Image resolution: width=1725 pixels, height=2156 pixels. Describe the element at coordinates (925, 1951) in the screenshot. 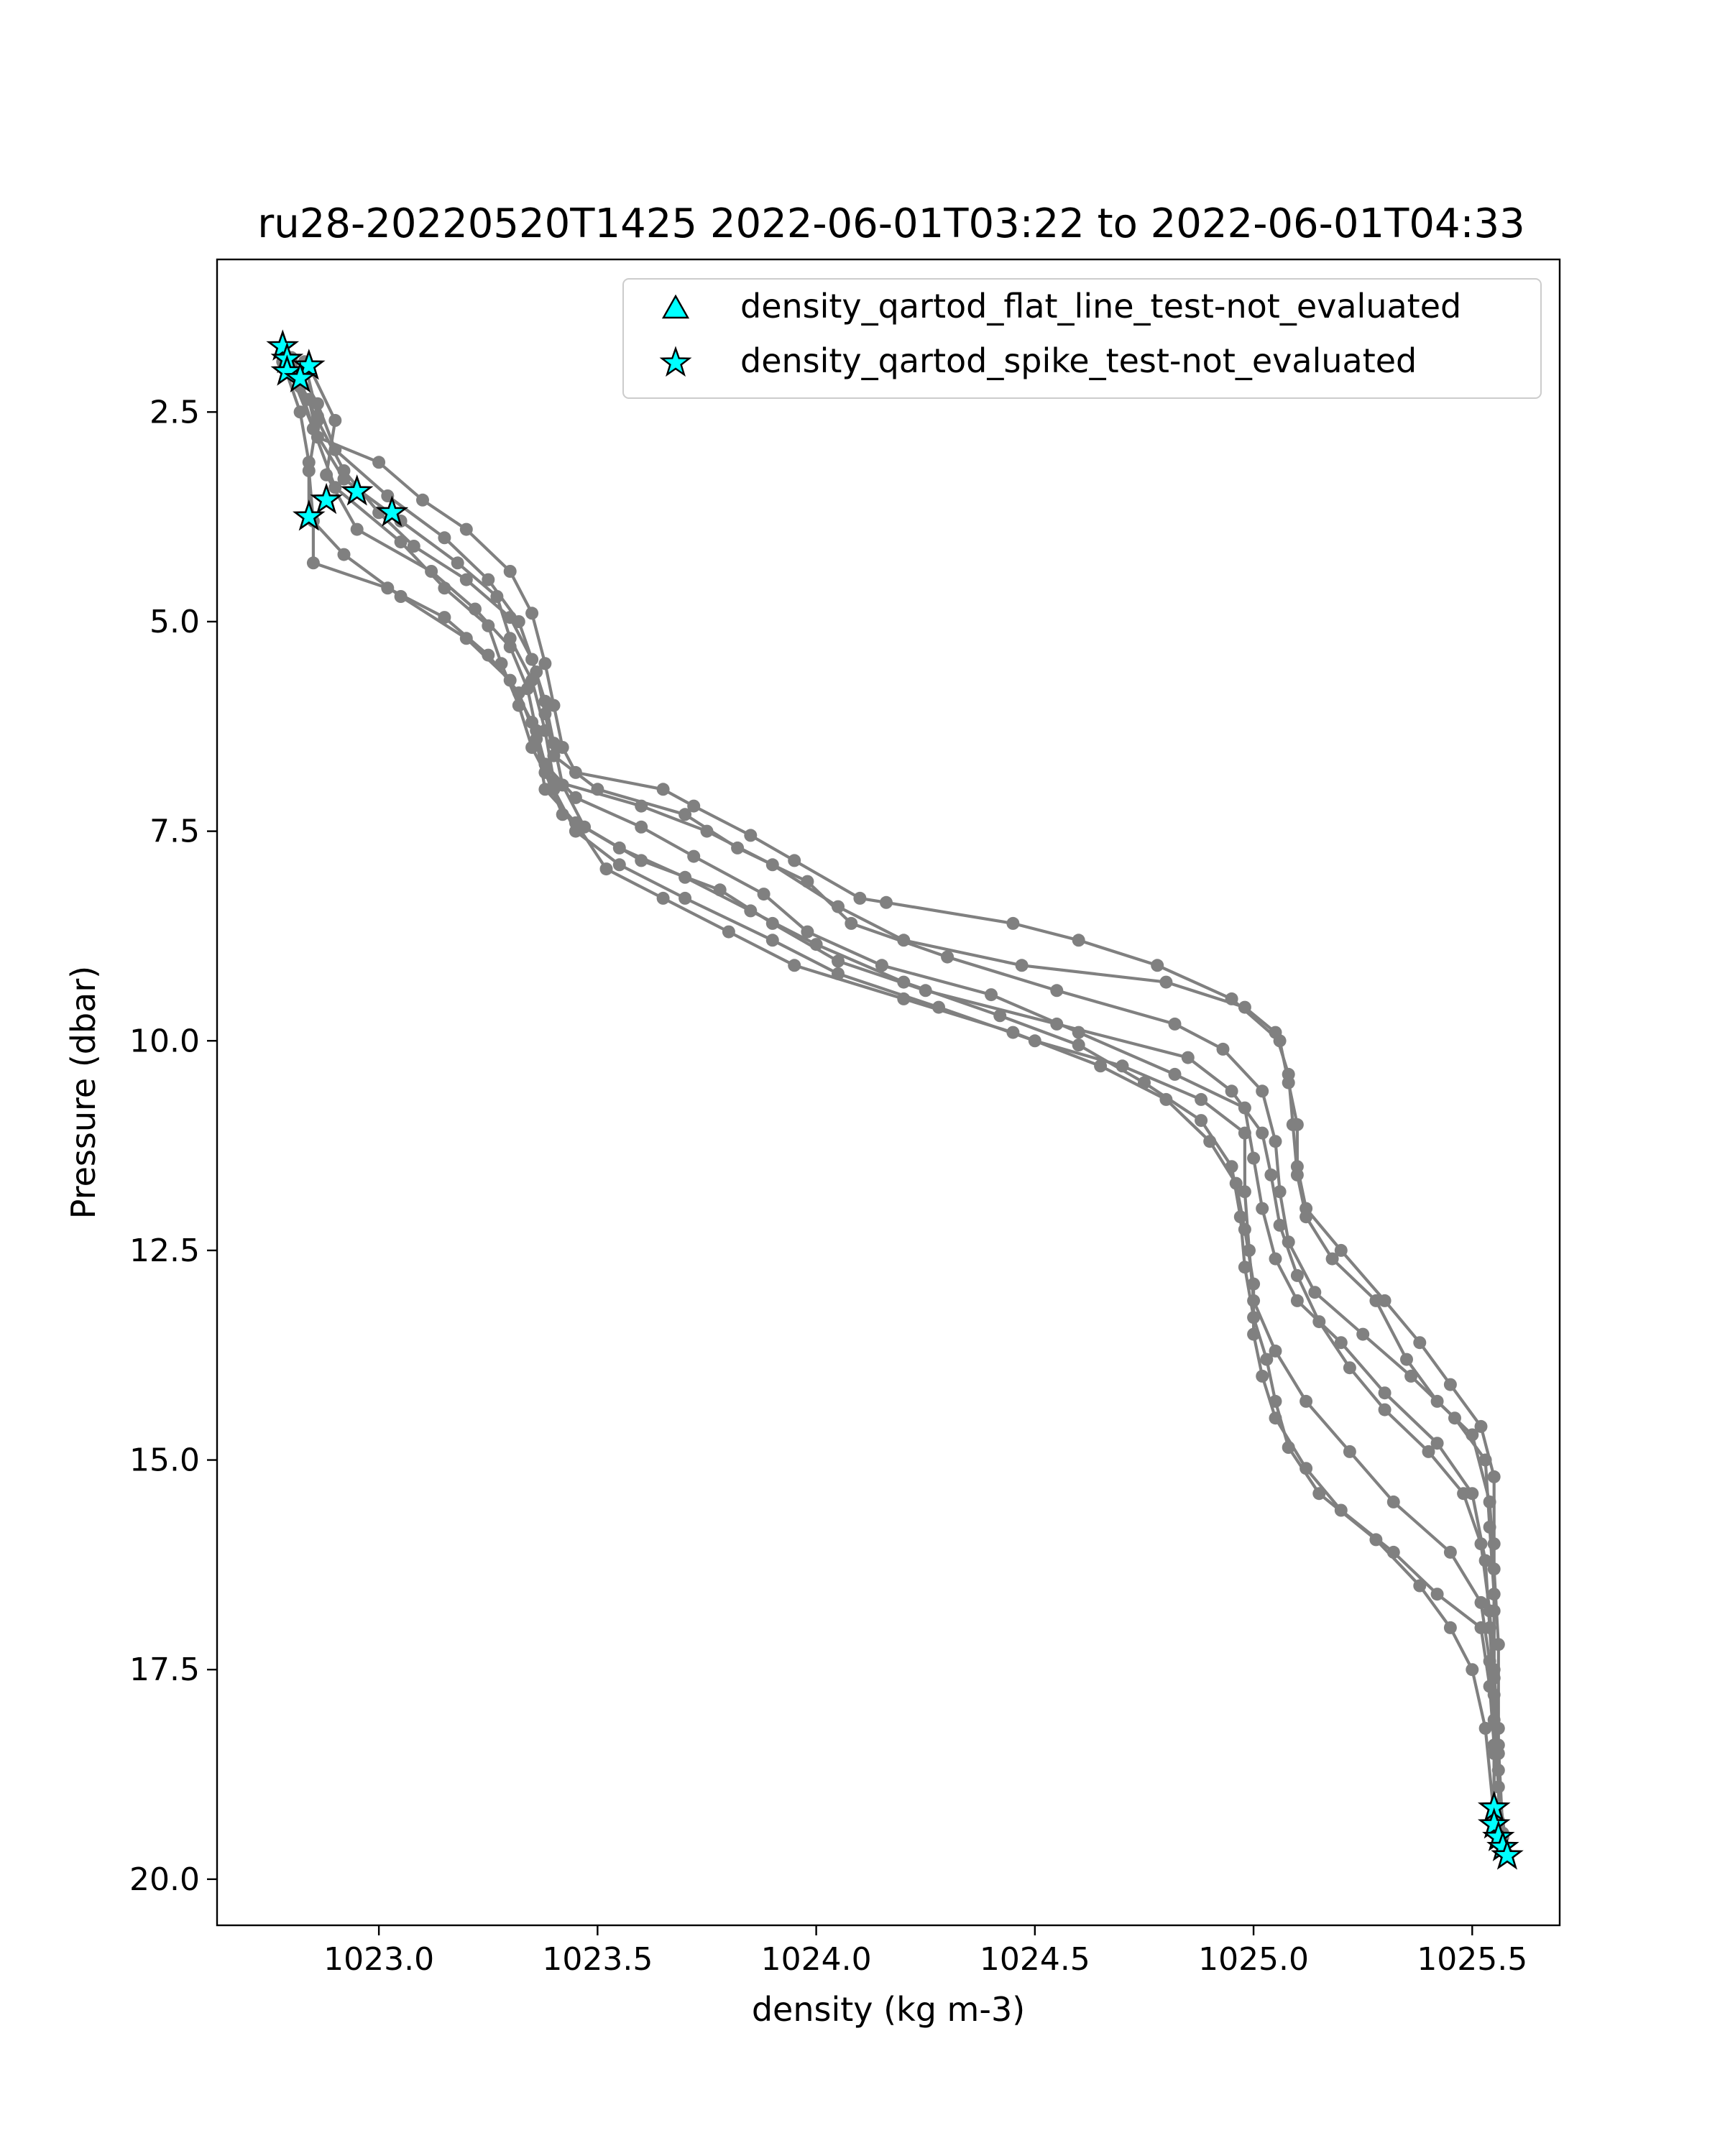

I see `x-axis-ticks: 1023.0 1023.5 1024.0 1024.5 1025.0 1025.5` at that location.